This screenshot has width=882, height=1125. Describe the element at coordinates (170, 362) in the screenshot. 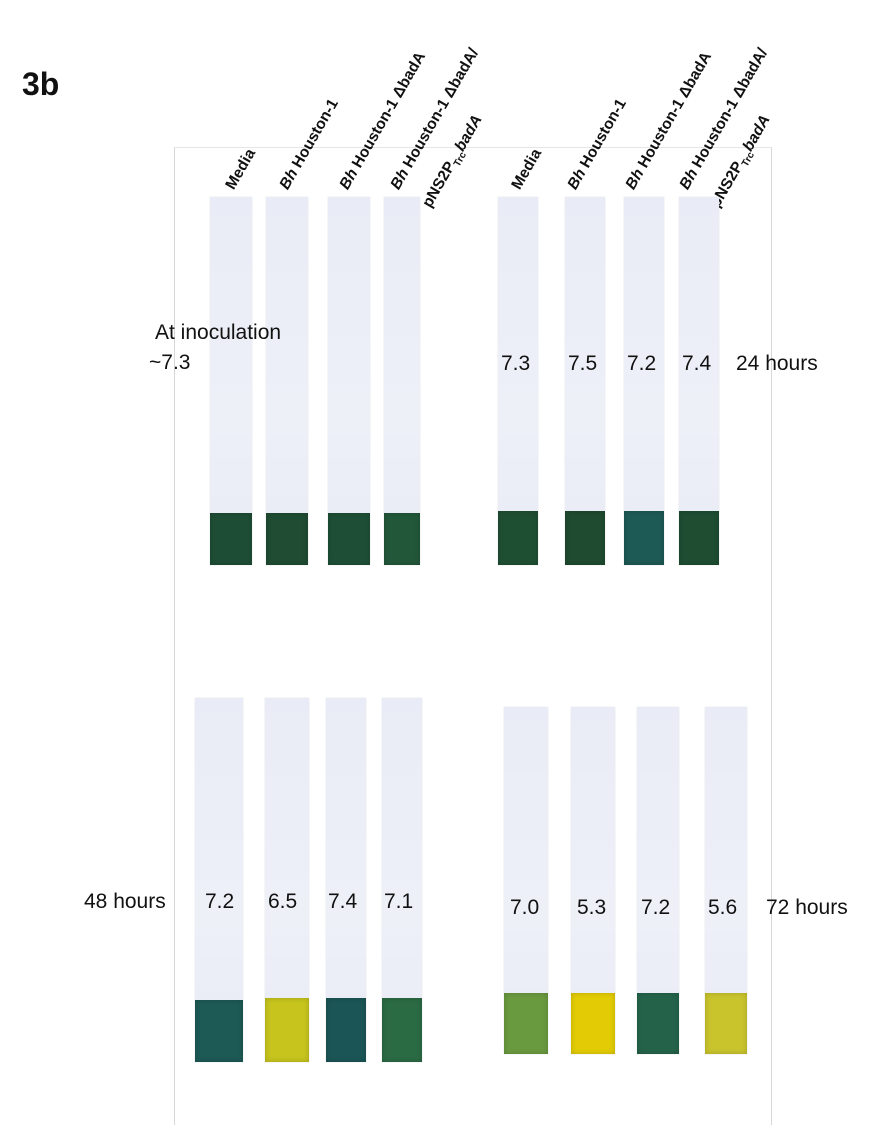

I see `inoculation-value: ~7.3` at that location.